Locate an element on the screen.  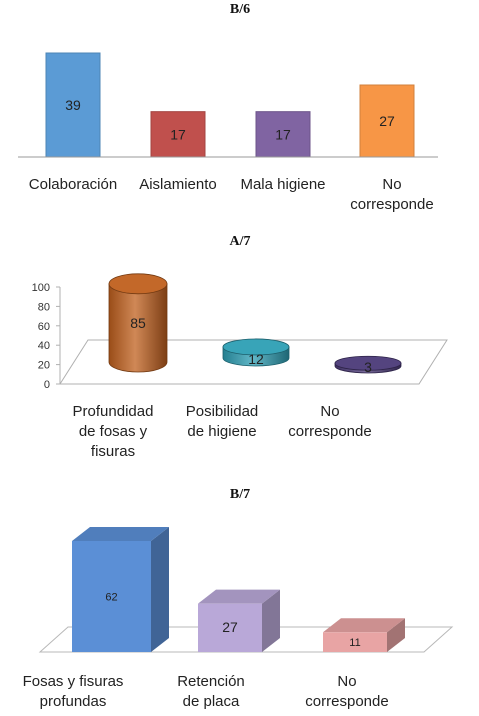
data-label: 85 is located at coordinates (138, 323).